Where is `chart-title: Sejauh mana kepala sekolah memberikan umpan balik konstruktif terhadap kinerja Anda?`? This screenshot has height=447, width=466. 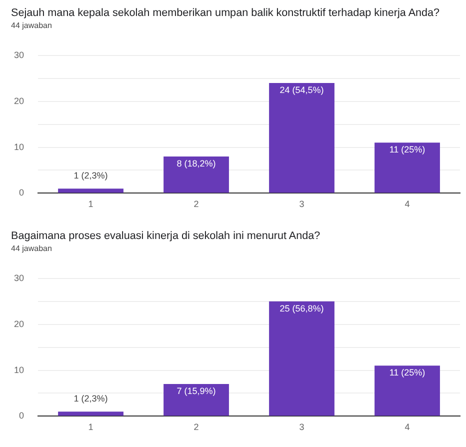 chart-title: Sejauh mana kepala sekolah memberikan umpan balik konstruktif terhadap kinerja Anda? is located at coordinates (225, 12).